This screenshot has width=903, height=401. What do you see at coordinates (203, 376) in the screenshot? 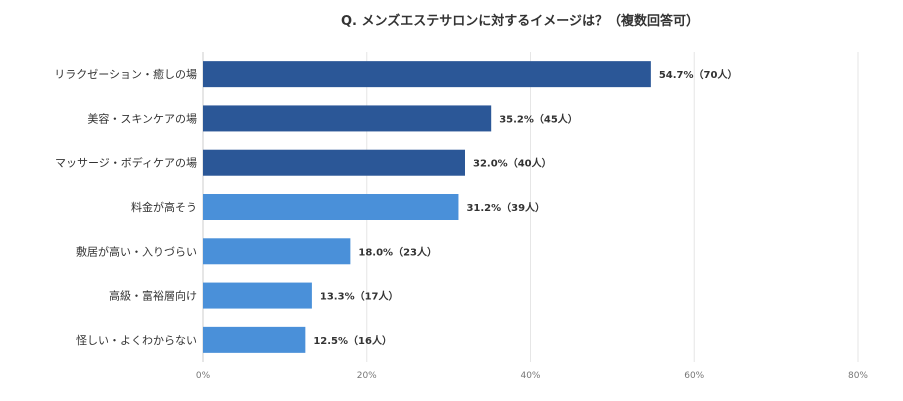
I see `x-tick-label: 0%` at bounding box center [203, 376].